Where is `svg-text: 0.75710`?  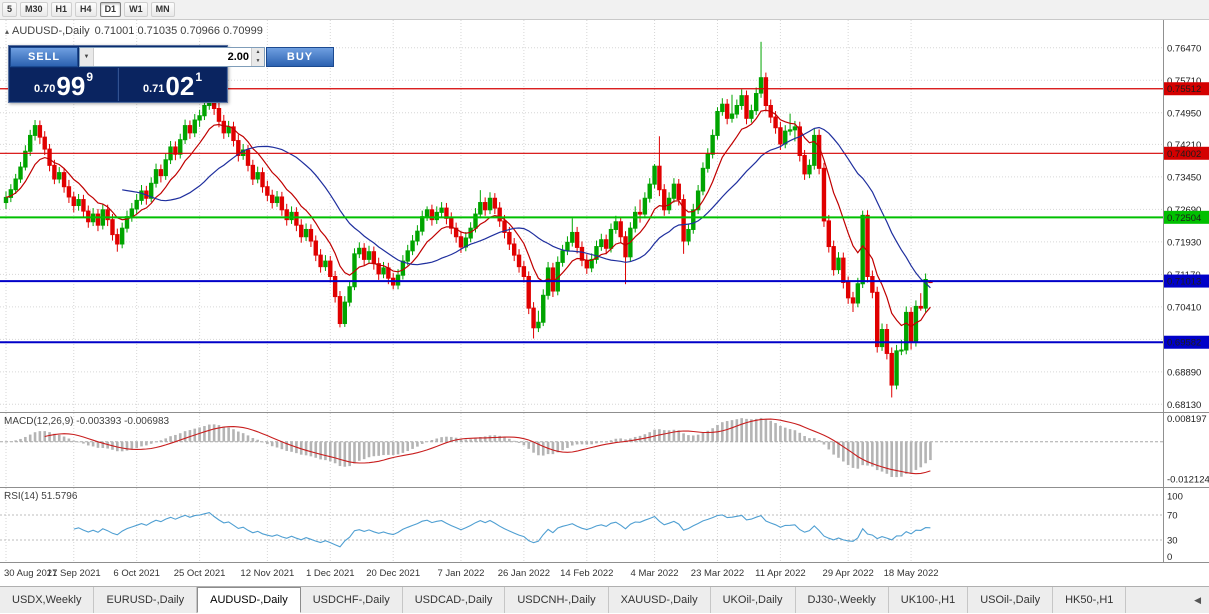
svg-text: 0.75710 is located at coordinates (1184, 81).